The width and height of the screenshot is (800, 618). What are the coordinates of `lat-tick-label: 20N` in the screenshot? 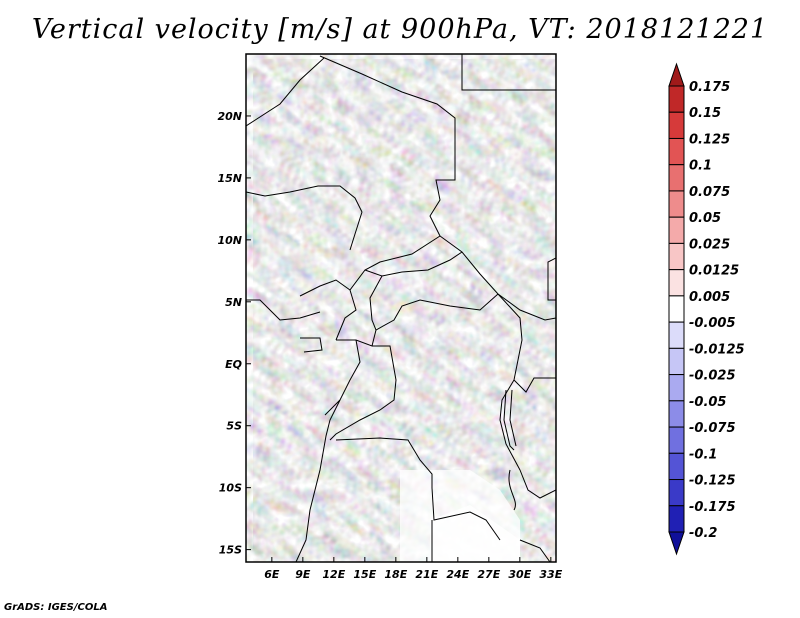 It's located at (229, 116).